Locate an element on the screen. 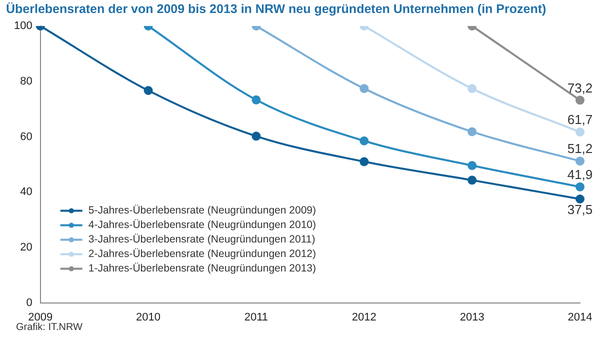 This screenshot has height=337, width=600. text: Grafik: IT.NRW is located at coordinates (49, 327).